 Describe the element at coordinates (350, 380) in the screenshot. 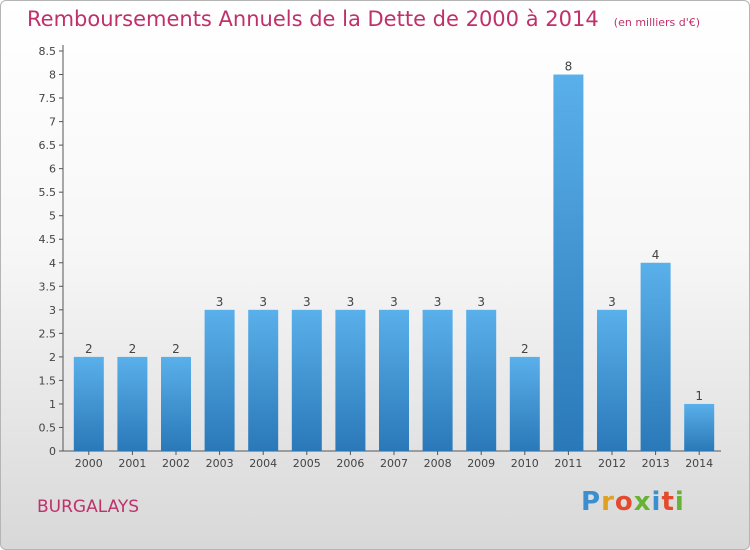

I see `bar-2006` at that location.